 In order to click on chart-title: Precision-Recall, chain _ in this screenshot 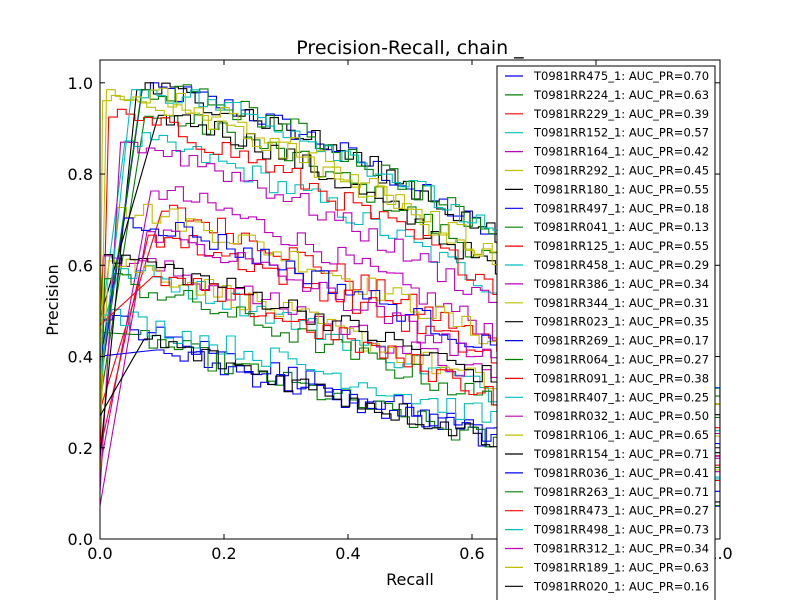, I will do `click(410, 48)`.